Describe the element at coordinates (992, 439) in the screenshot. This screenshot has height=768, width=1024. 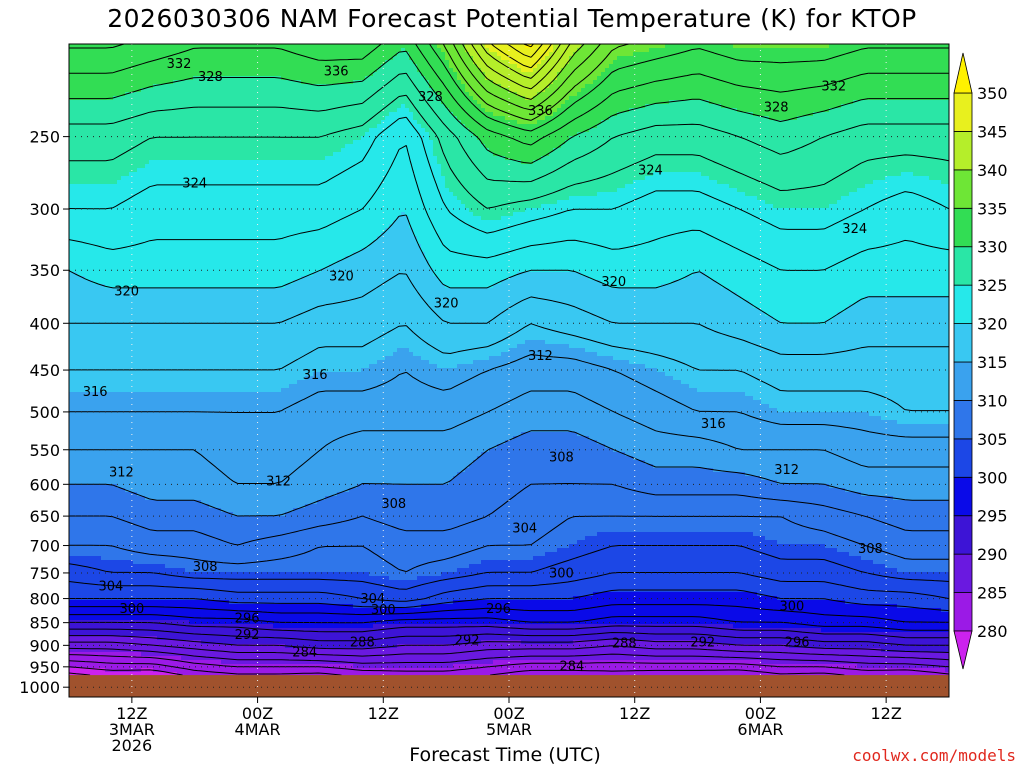
I see `colorbar-label: 305` at that location.